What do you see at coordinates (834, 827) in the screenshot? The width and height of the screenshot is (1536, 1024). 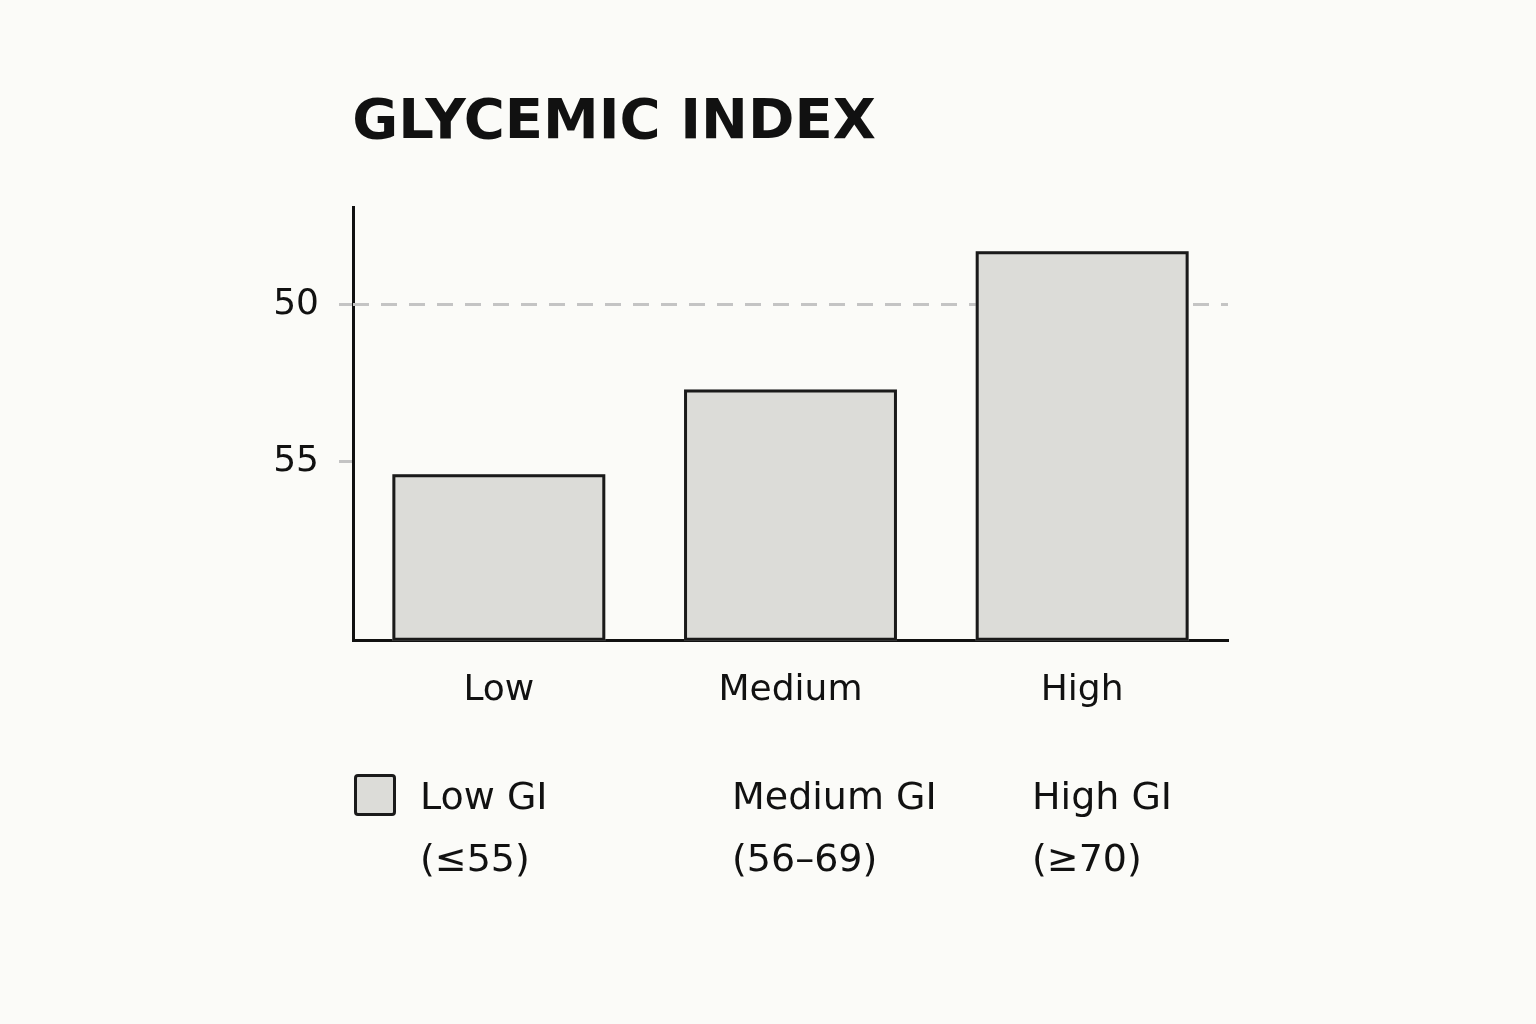 I see `text: Medium GI (56–69)` at bounding box center [834, 827].